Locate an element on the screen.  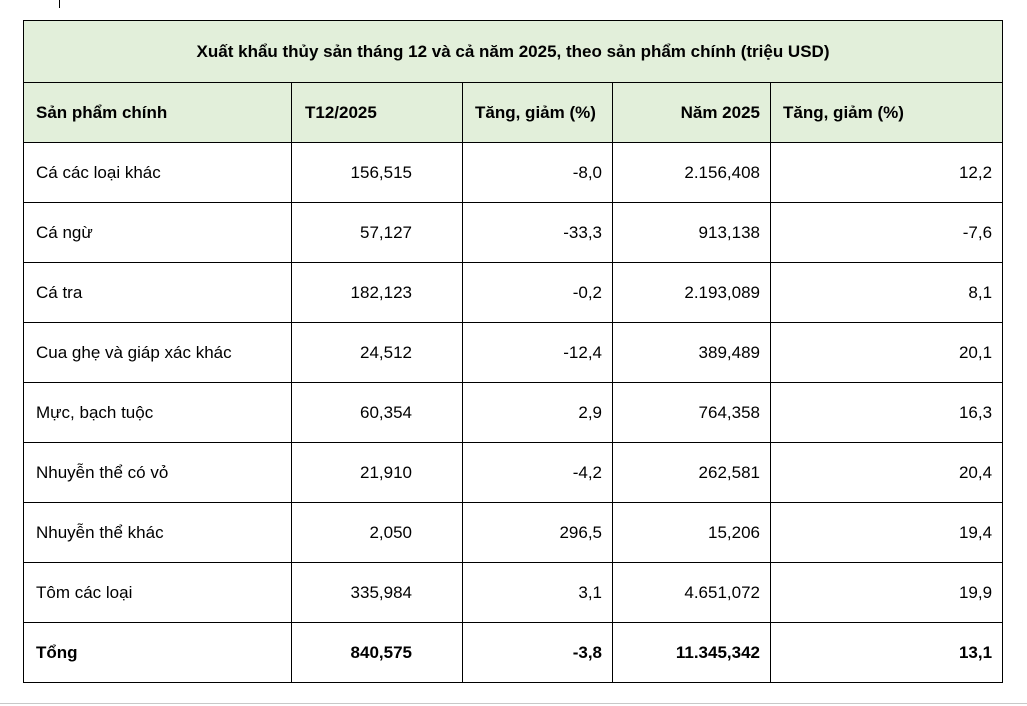
data-row: Nhuyễn thể có vỏ 21,910 -4,2 262,581 20,4 is located at coordinates (513, 472).